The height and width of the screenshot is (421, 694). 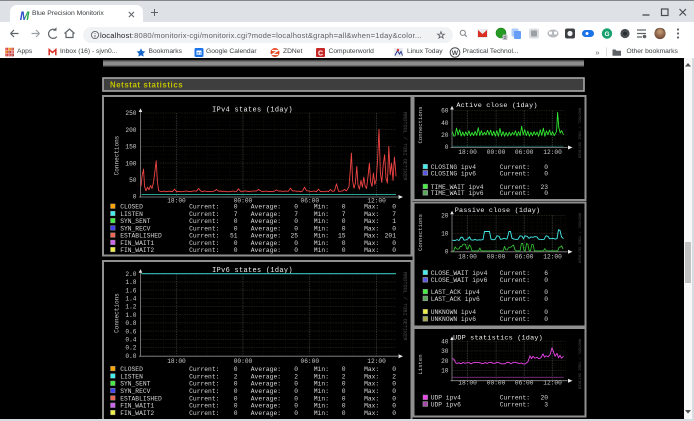 What do you see at coordinates (234, 236) in the screenshot?
I see `svg-text: 51` at bounding box center [234, 236].